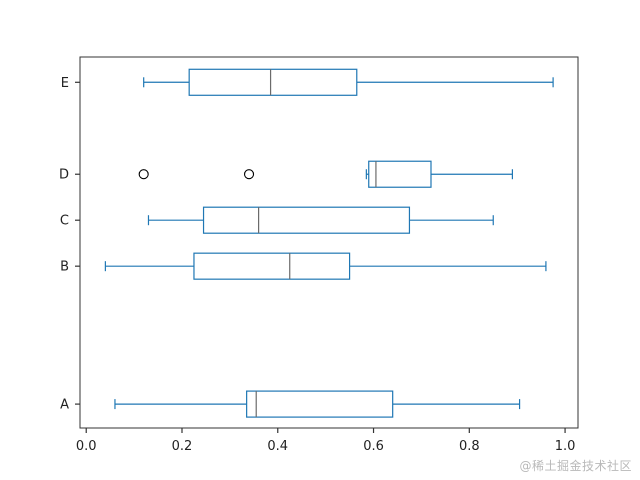 The width and height of the screenshot is (640, 480). What do you see at coordinates (64, 221) in the screenshot?
I see `y-tick-label: C` at bounding box center [64, 221].